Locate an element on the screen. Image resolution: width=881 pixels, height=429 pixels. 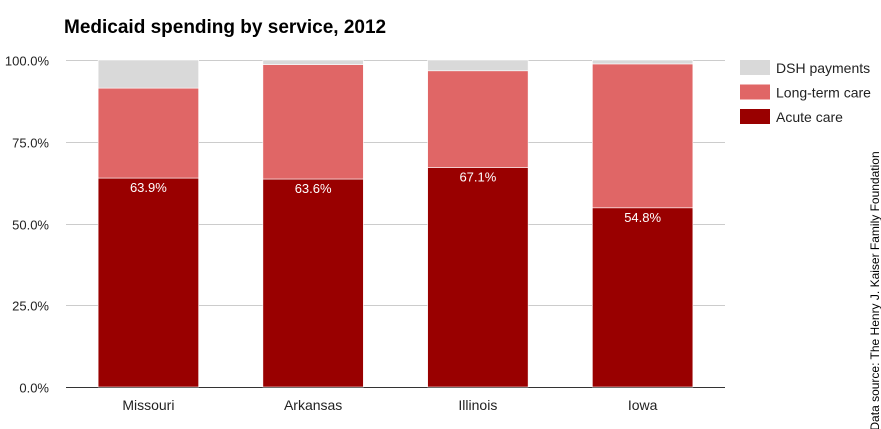
y-tick-label: 50.0% is located at coordinates (30, 225).